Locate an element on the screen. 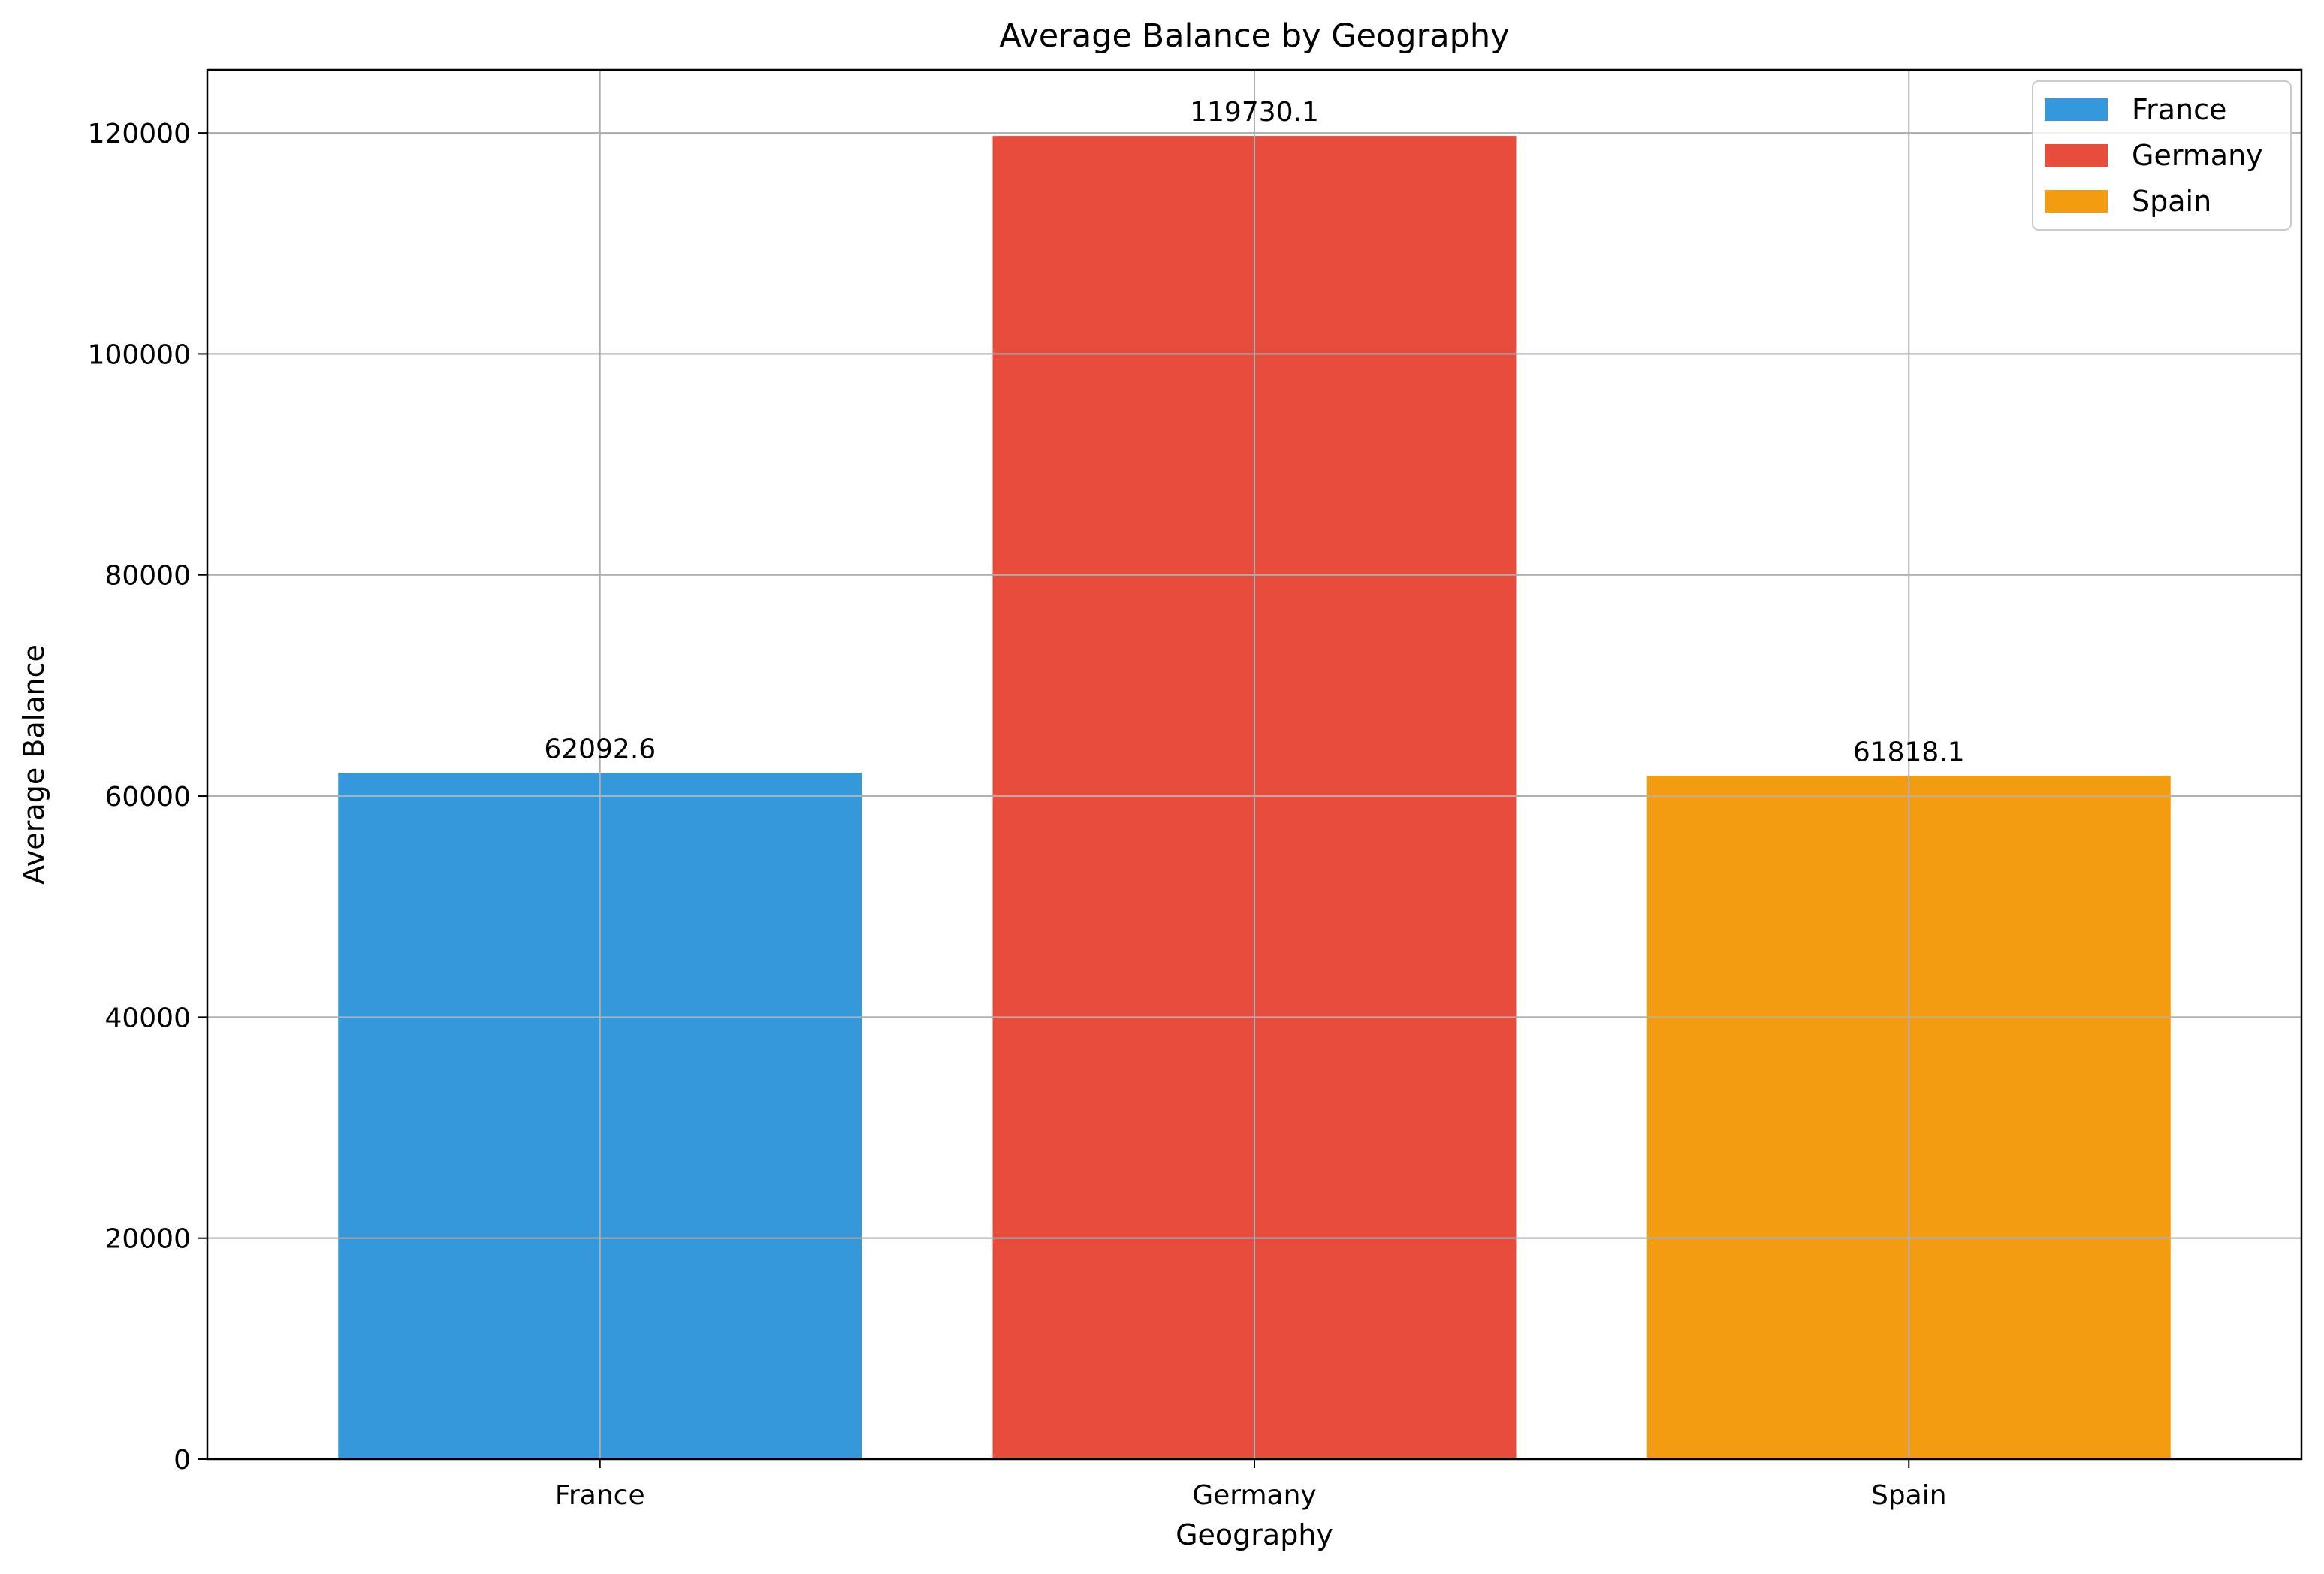 This screenshot has height=1574, width=2324. x-tick-label: Germany is located at coordinates (1254, 1496).